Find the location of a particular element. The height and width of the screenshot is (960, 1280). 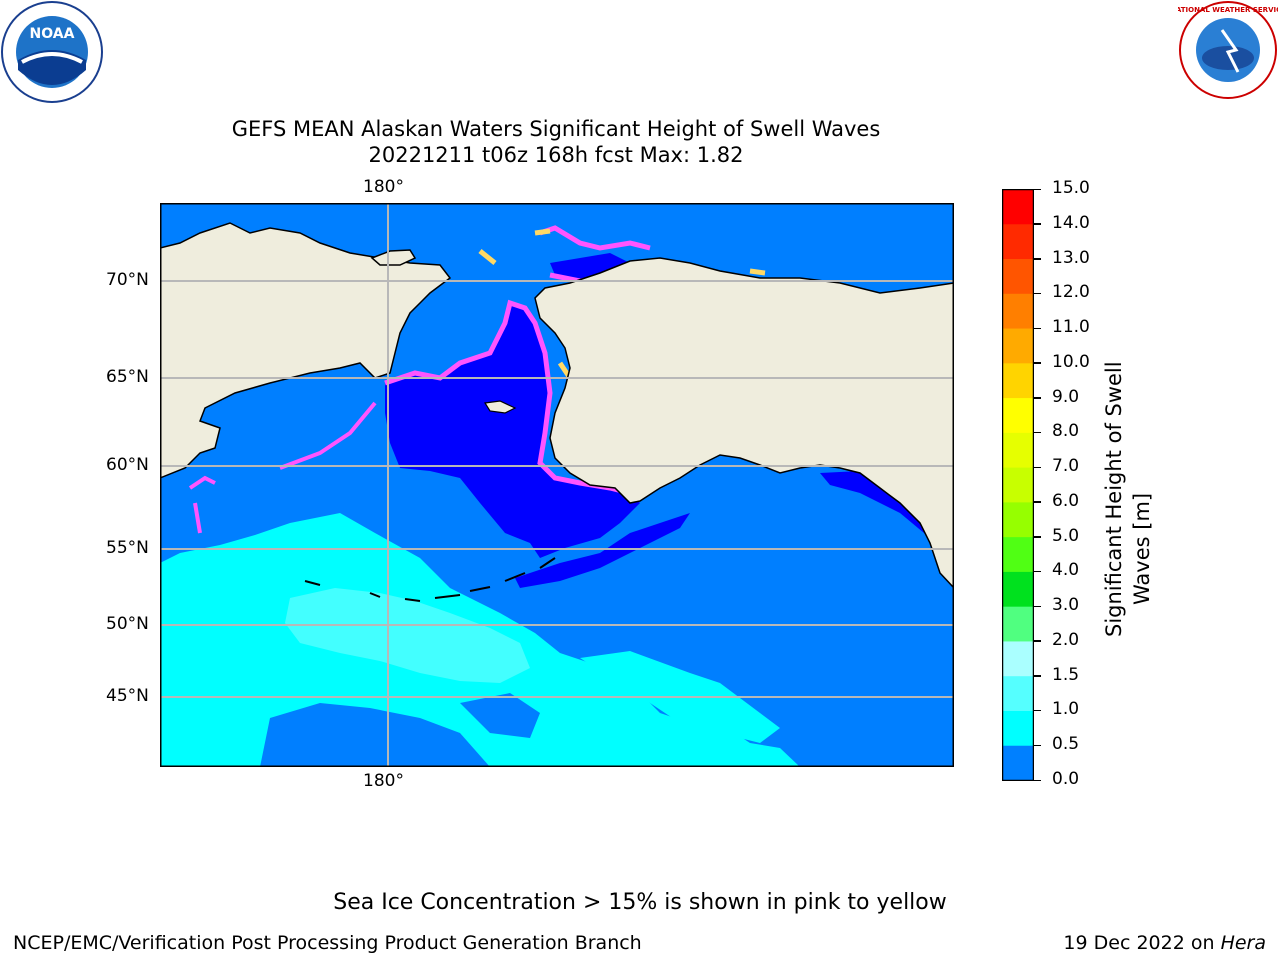

colorbar-tick-label: 3.0 is located at coordinates (1066, 605).